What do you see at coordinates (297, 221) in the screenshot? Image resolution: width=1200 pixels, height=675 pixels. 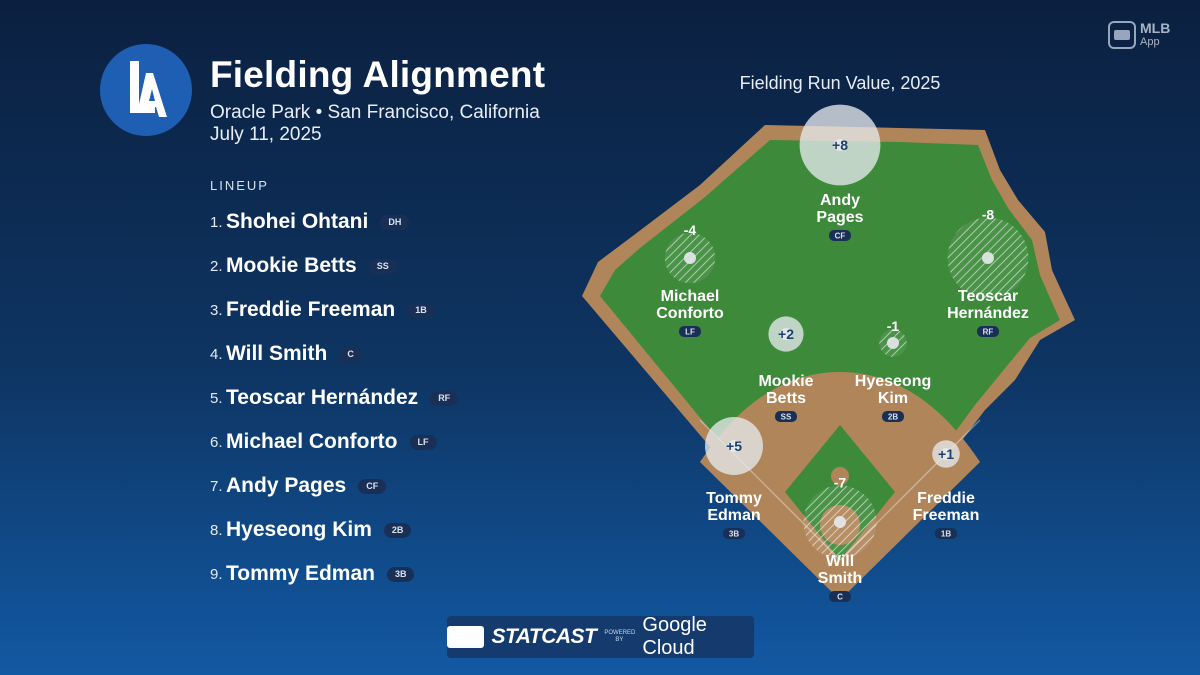 I see `player-name: Shohei Ohtani` at bounding box center [297, 221].